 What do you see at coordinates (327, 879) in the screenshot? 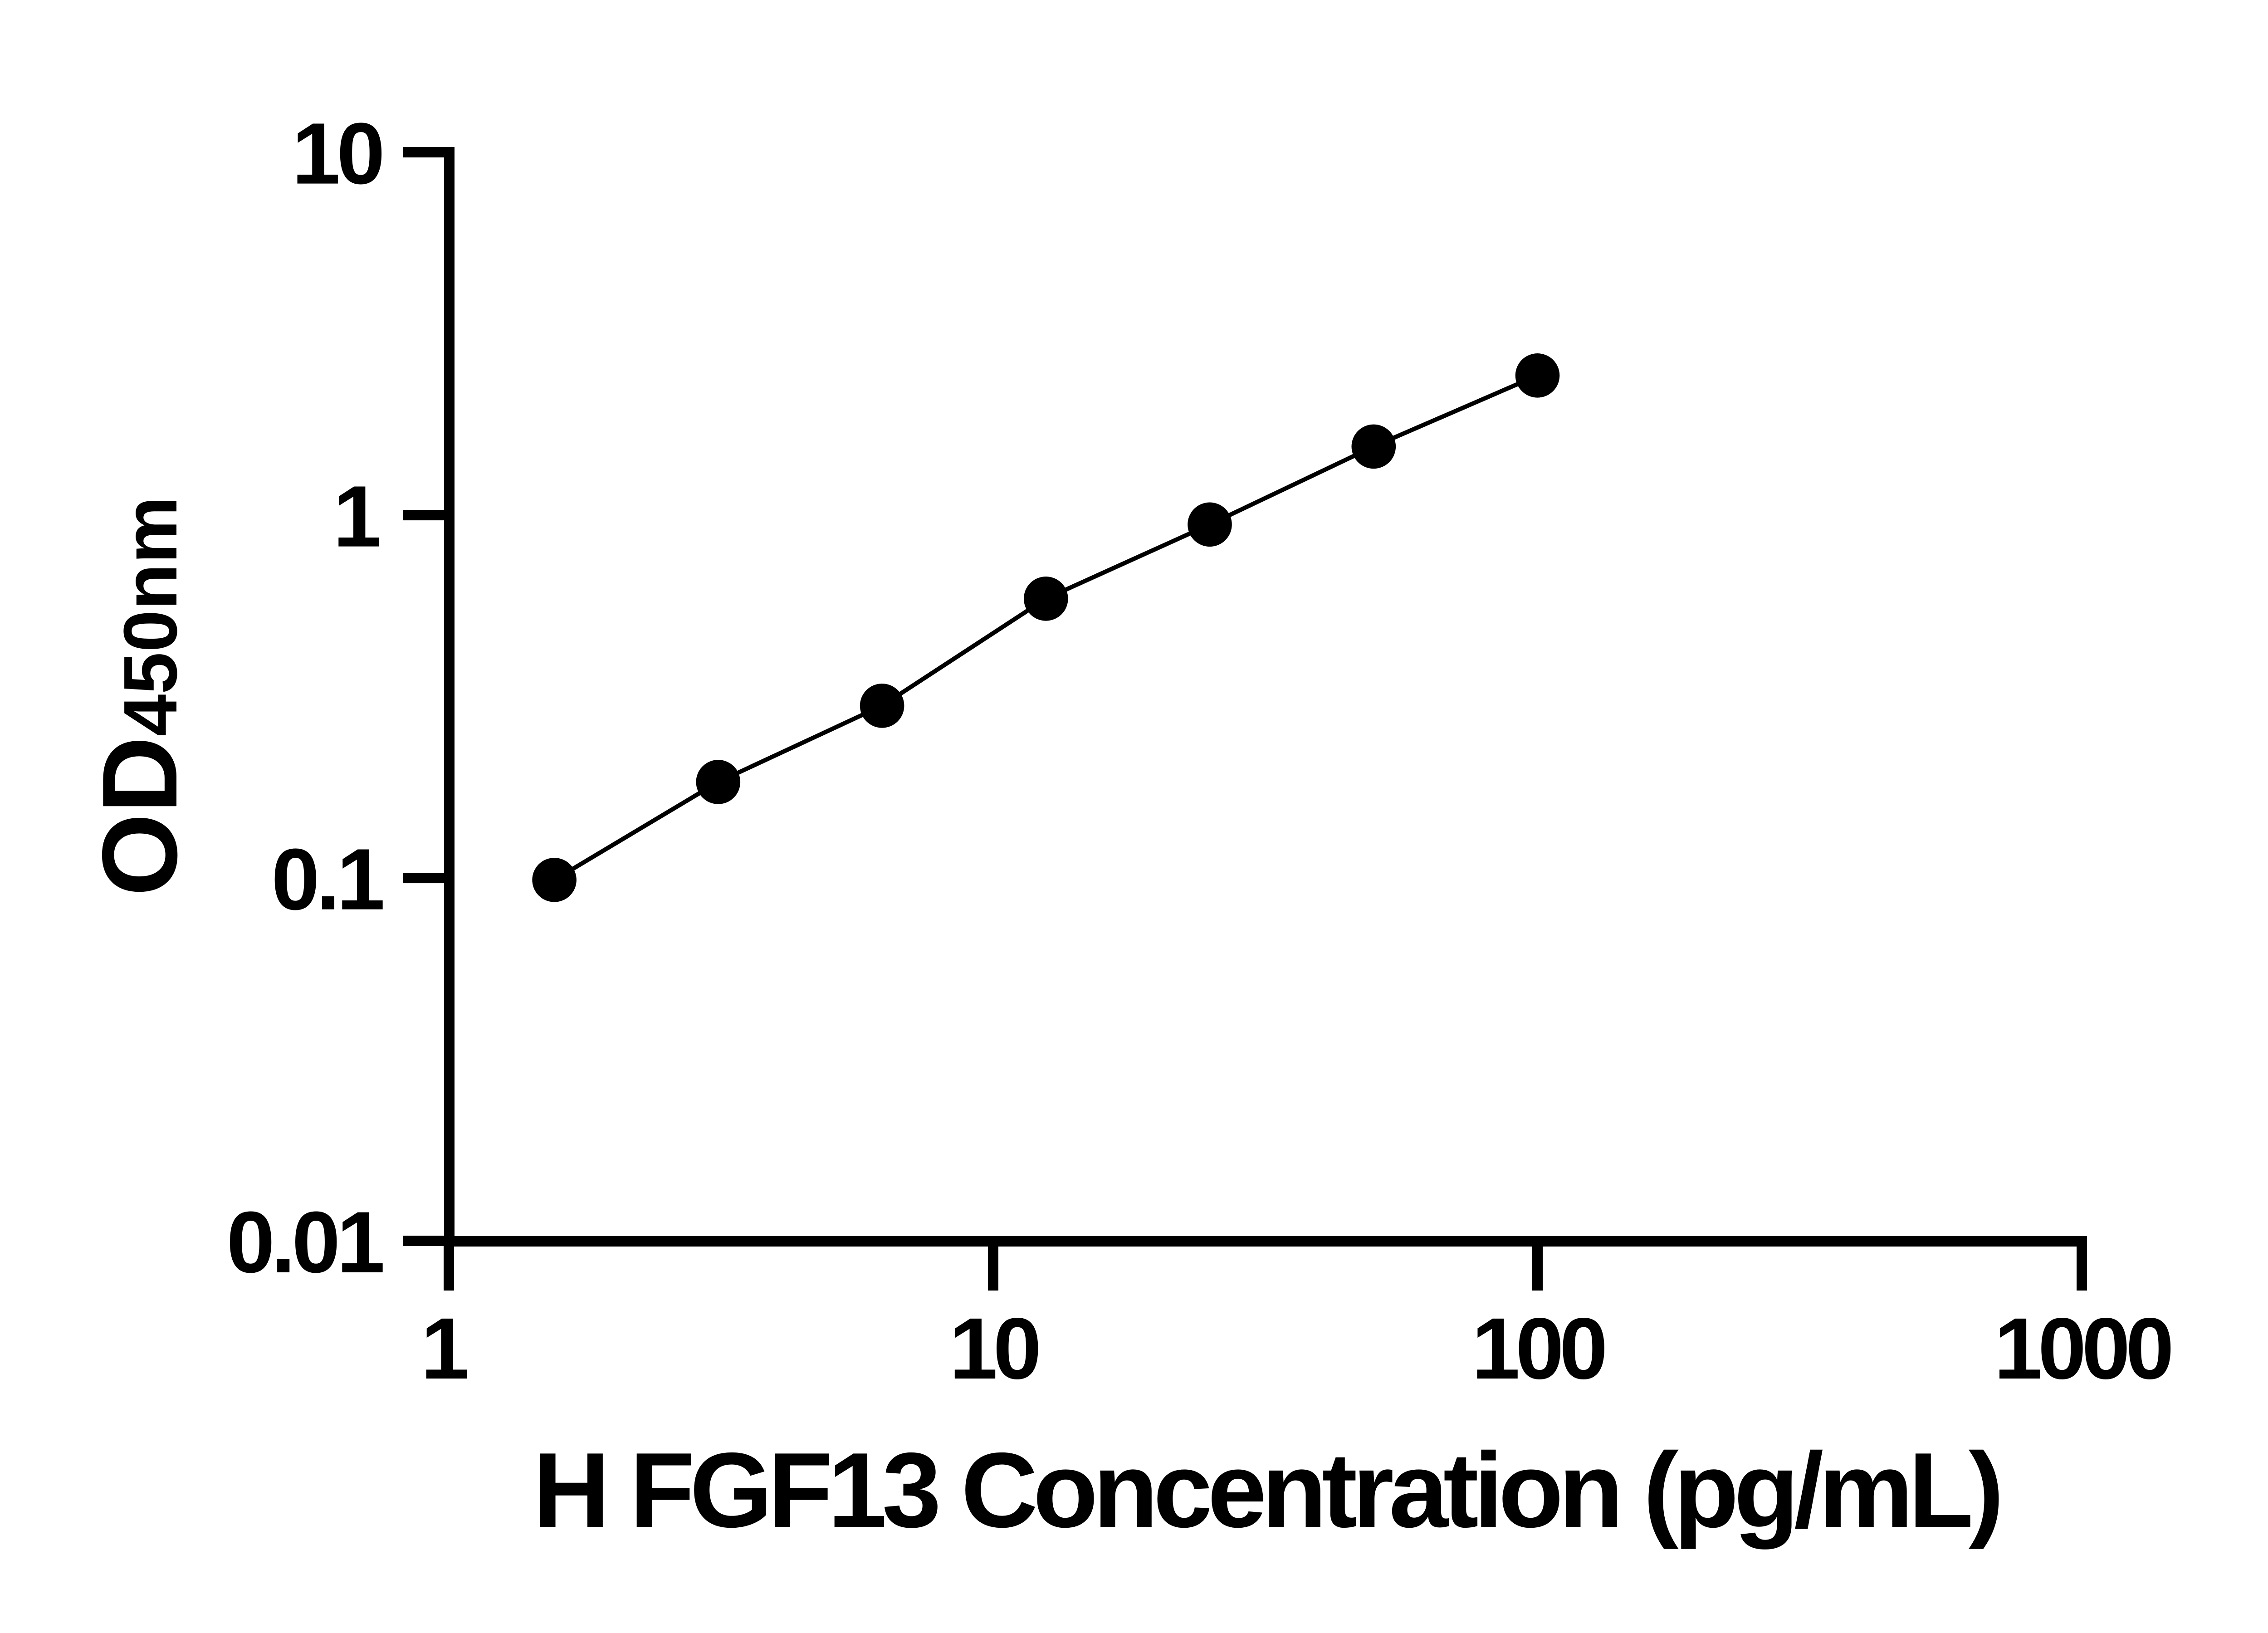
I see `svg-text: 0.1` at bounding box center [327, 879].